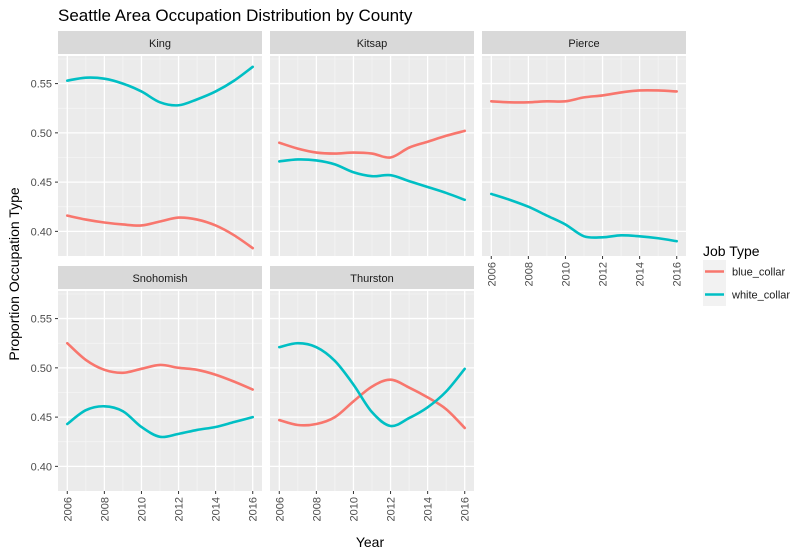  I want to click on facet-strip-label: King, so click(160, 44).